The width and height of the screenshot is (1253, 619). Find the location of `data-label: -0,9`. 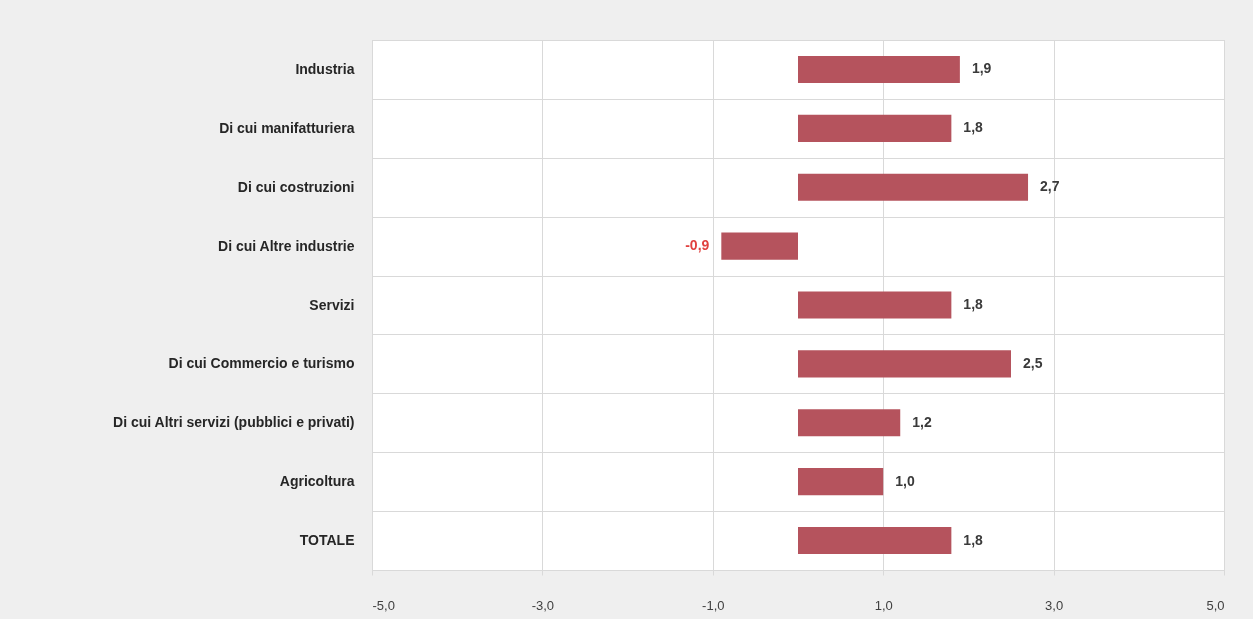

data-label: -0,9 is located at coordinates (697, 245).